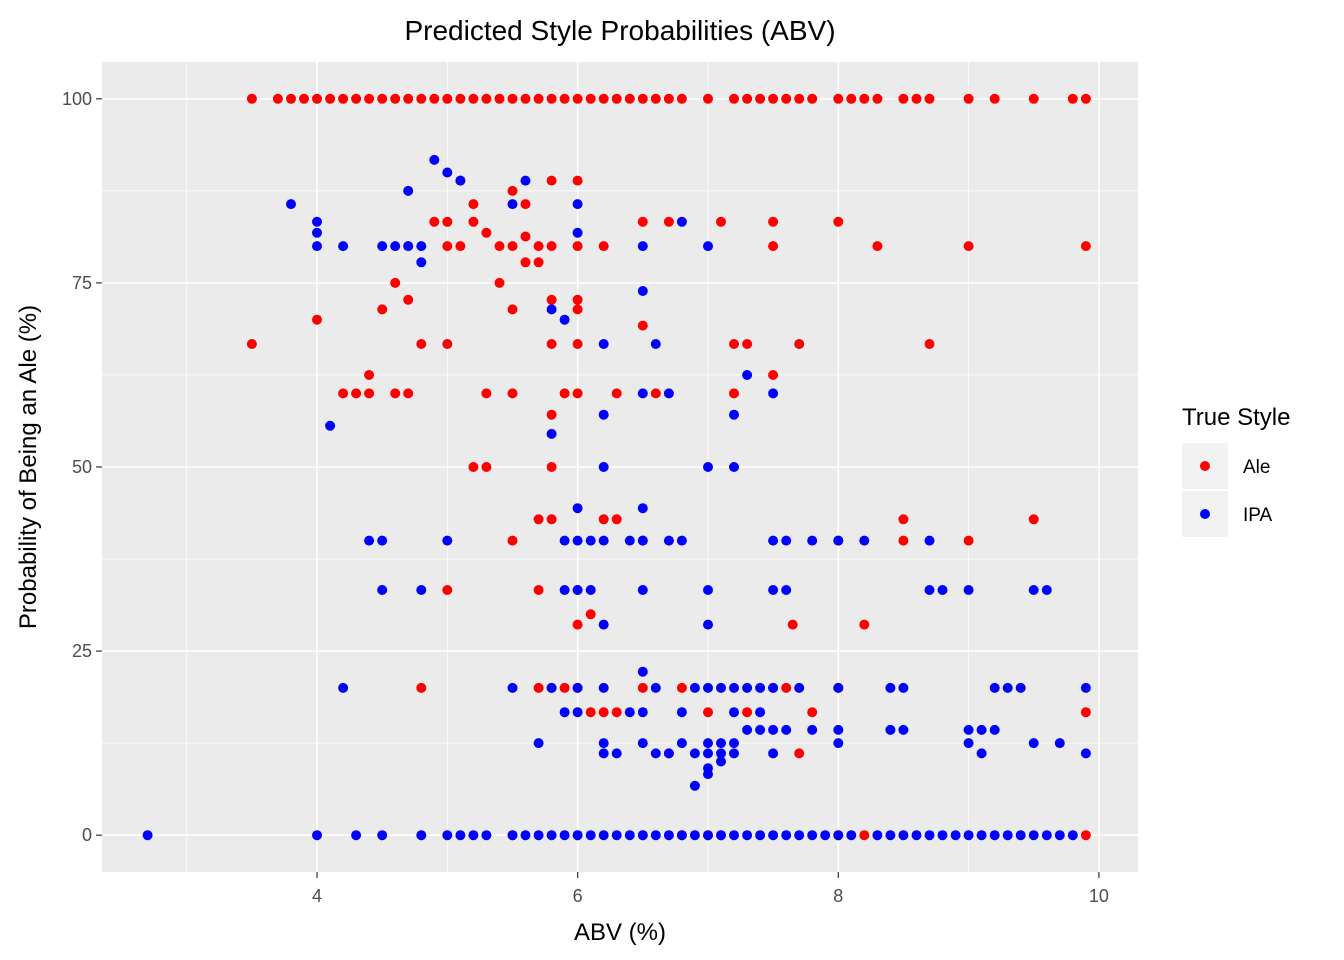 This screenshot has height=960, width=1344. I want to click on x-axis: 4 6 8 10, so click(710, 889).